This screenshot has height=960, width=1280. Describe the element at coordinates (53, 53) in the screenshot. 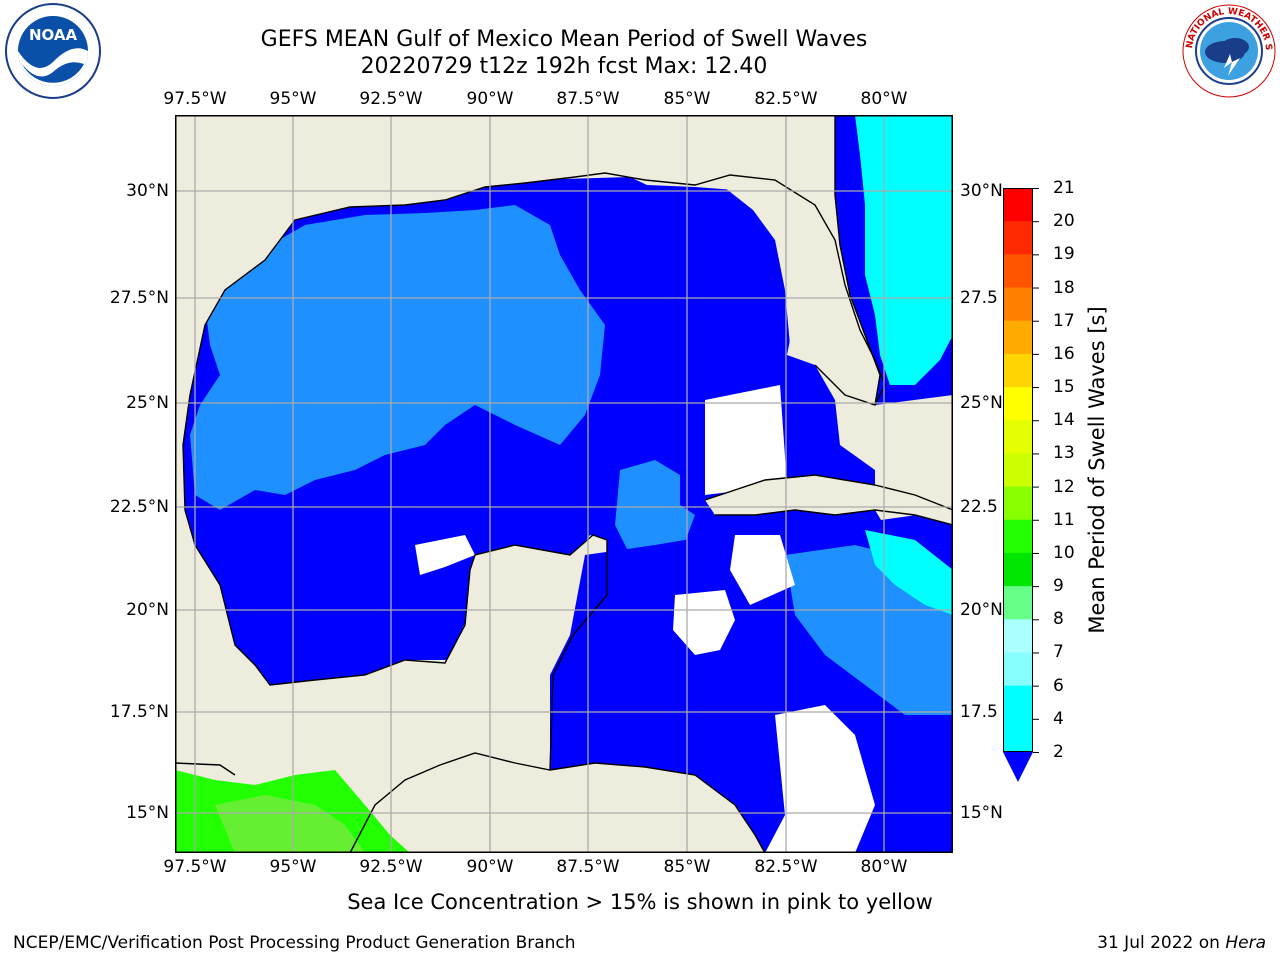

I see `noaa-logo: NOAA` at that location.